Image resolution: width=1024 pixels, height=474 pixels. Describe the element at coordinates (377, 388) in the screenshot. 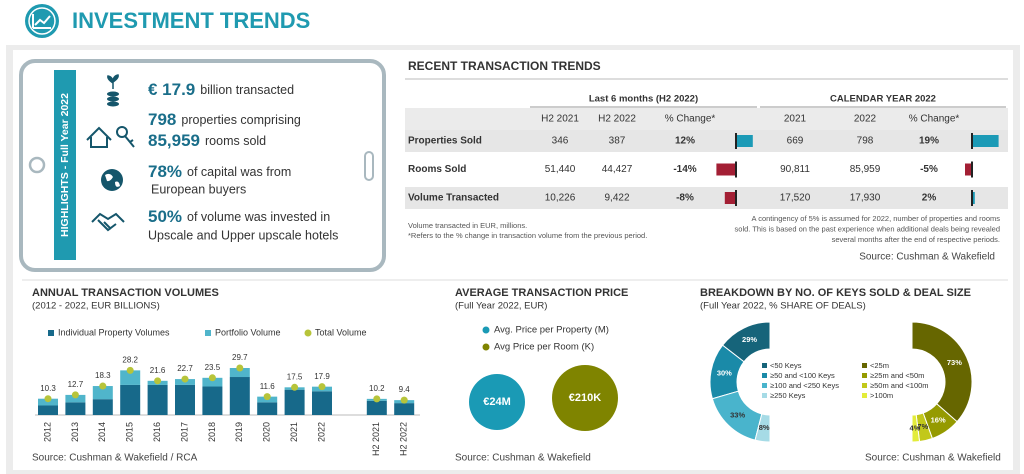

I see `data-label: 10.2` at that location.